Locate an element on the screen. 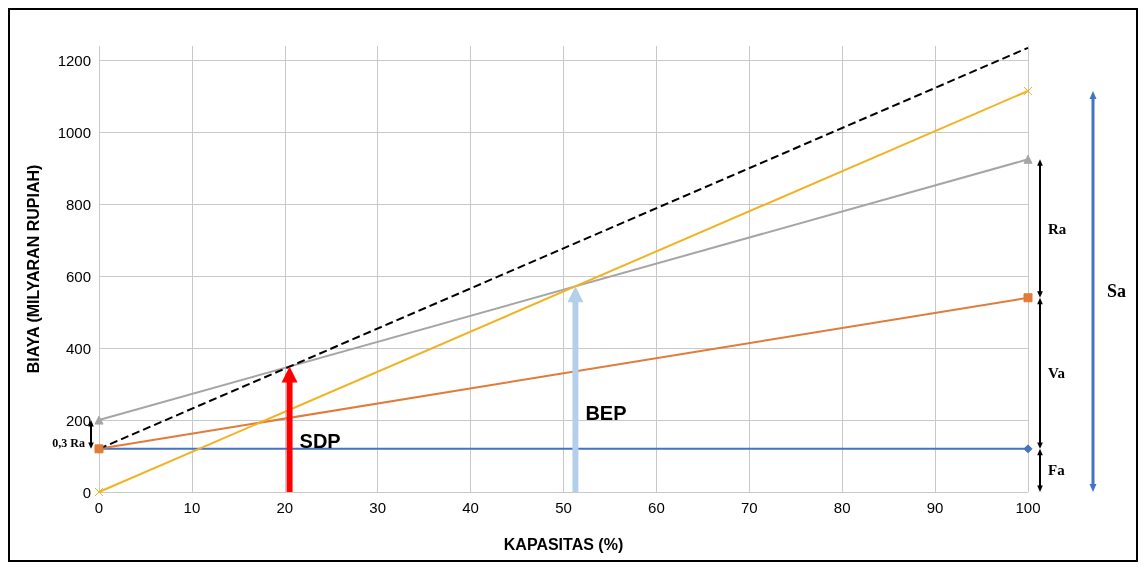 The width and height of the screenshot is (1146, 570). x-tick-label: 0 is located at coordinates (99, 507).